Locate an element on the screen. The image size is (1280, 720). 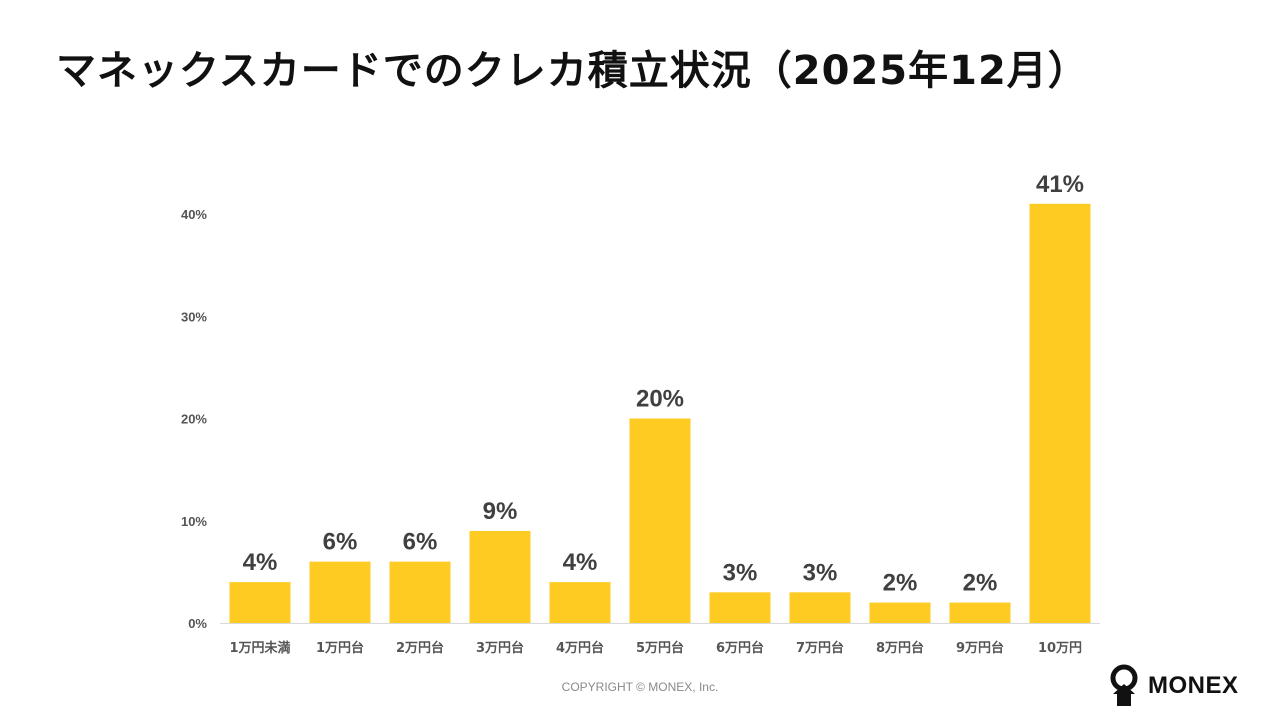
x-tick-label: 5万円台 is located at coordinates (660, 648).